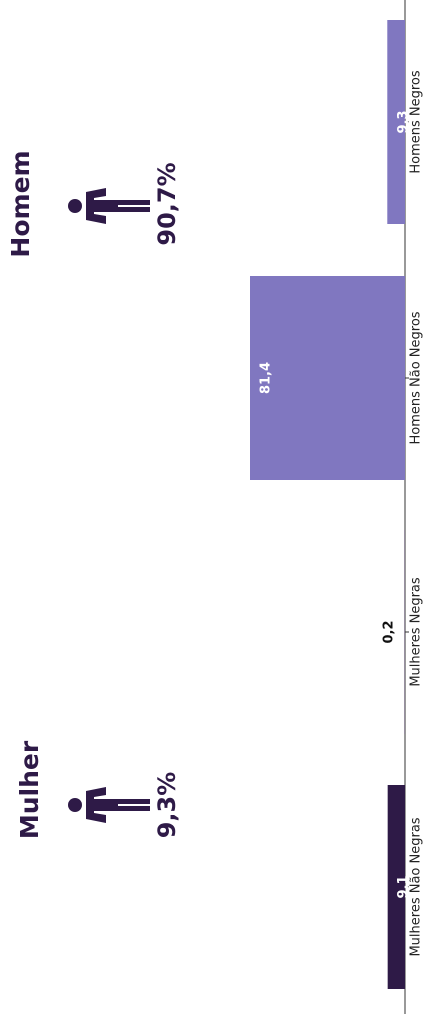  Describe the element at coordinates (20, 203) in the screenshot. I see `group-title-homem: Homem` at that location.